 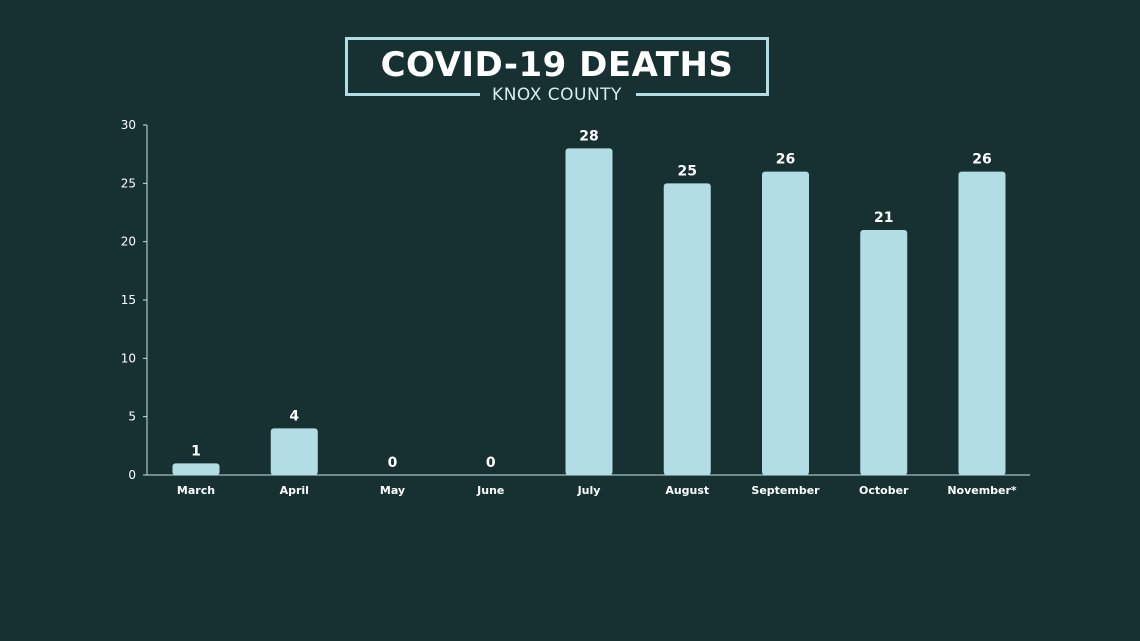 What do you see at coordinates (294, 490) in the screenshot?
I see `category-label: April` at bounding box center [294, 490].